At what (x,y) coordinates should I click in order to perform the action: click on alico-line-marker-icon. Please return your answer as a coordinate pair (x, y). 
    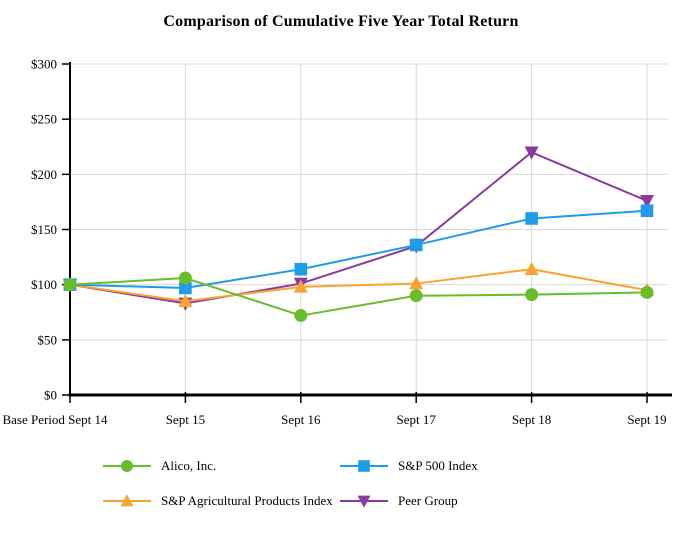
    Looking at the image, I should click on (127, 466).